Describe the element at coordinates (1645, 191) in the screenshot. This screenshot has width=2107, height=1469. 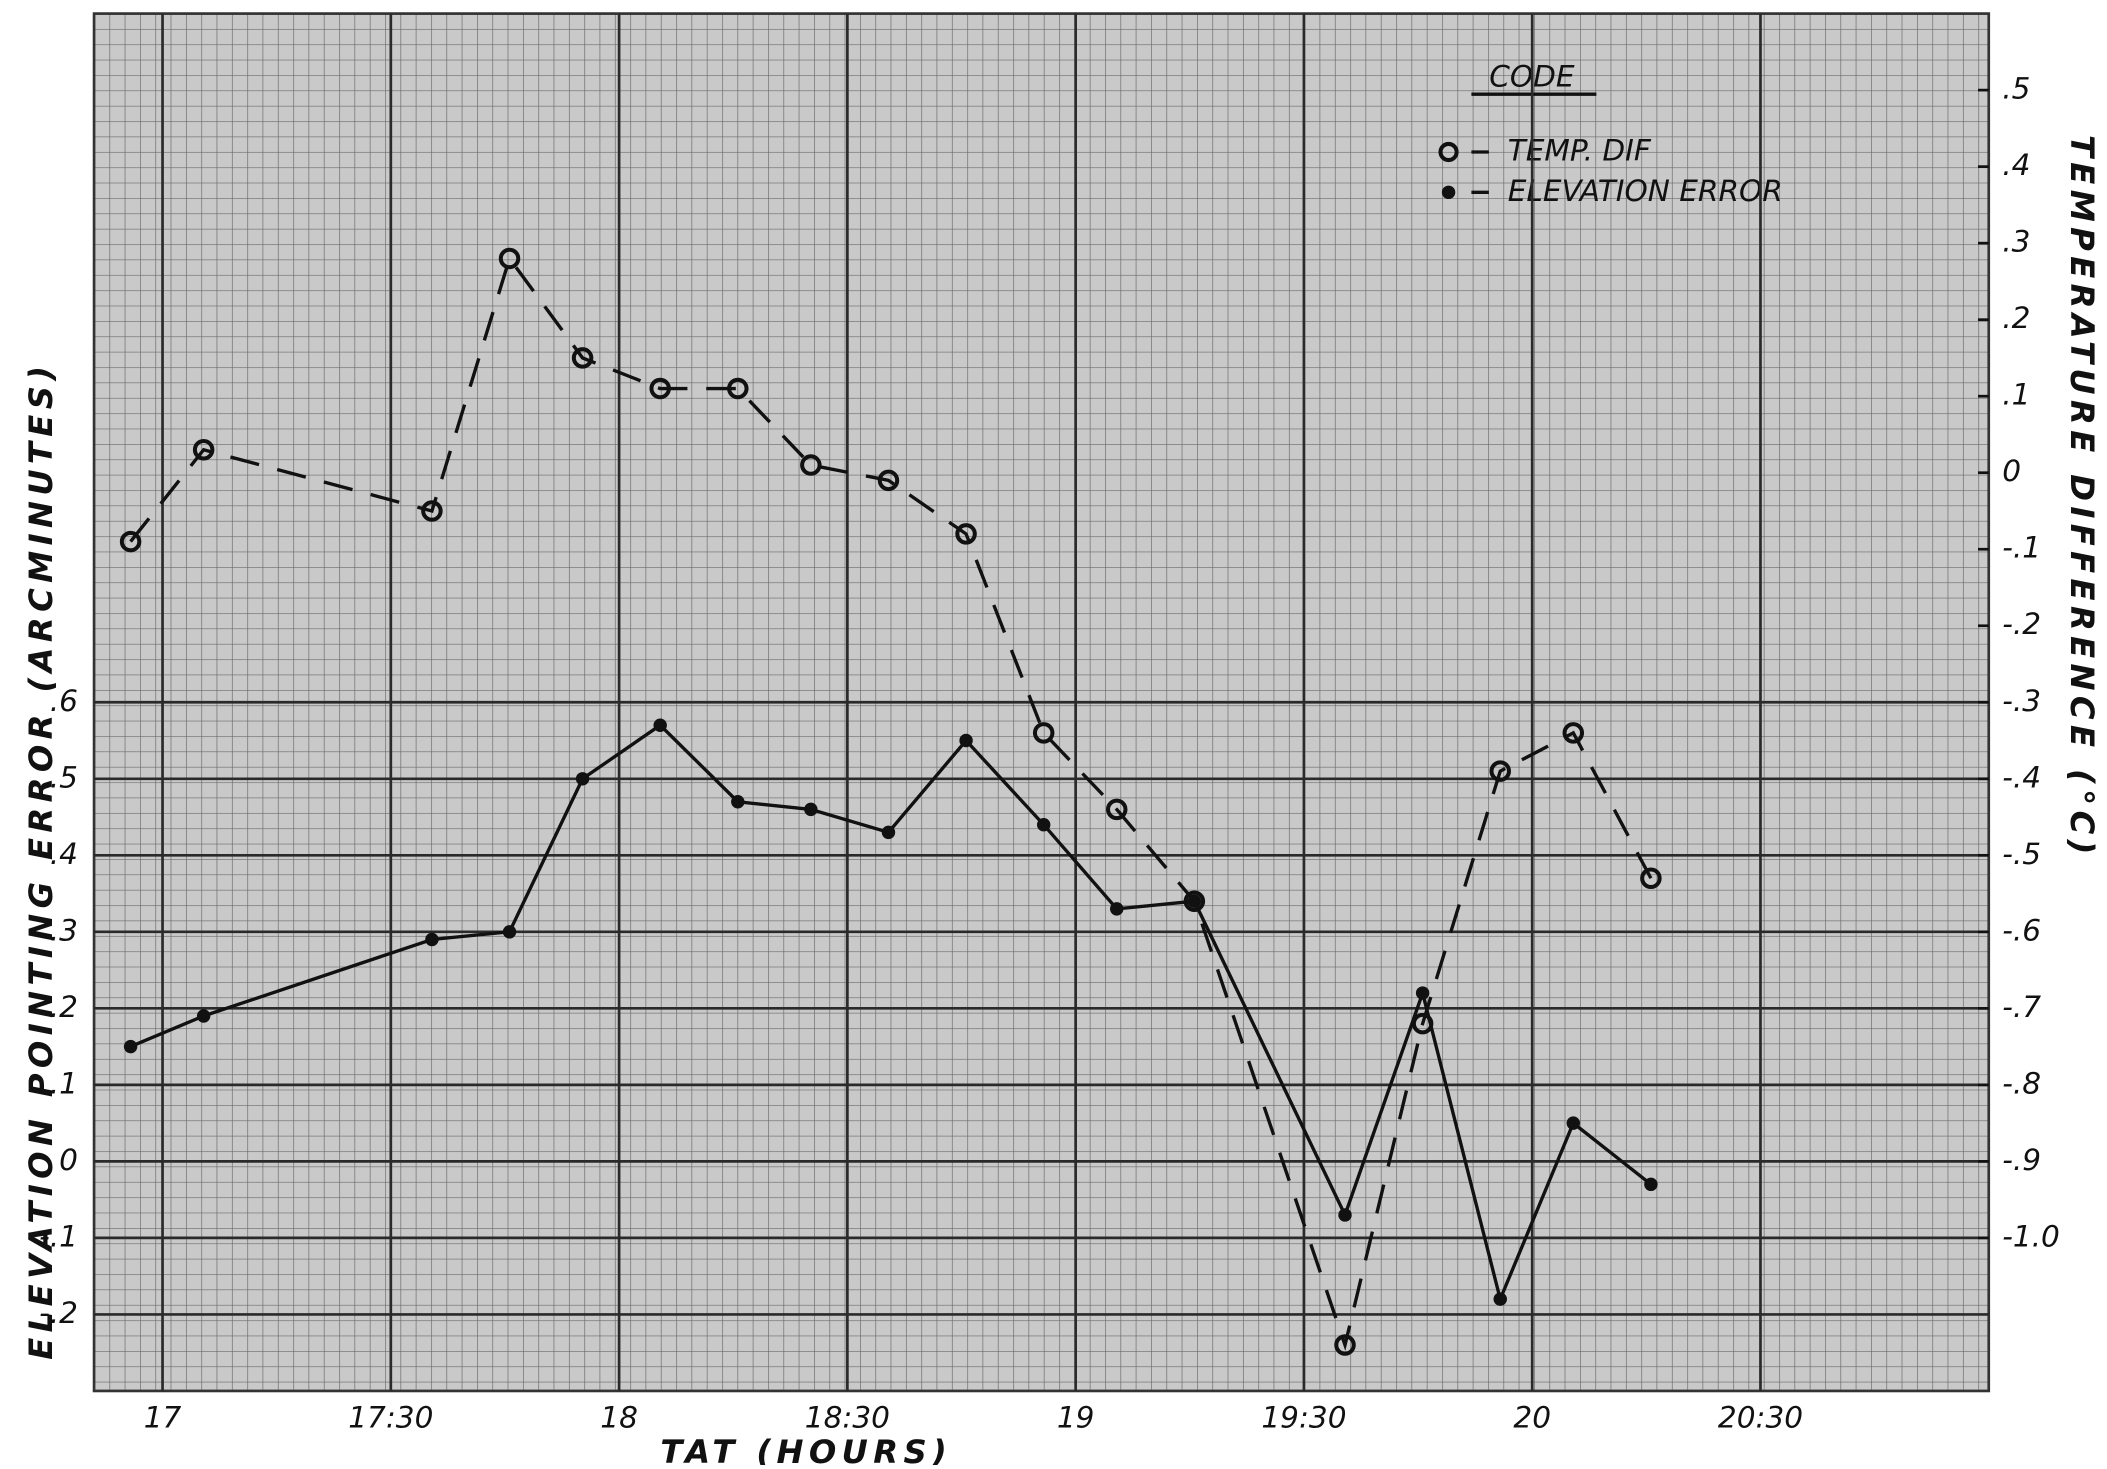
I see `legend-label: ELEVATION ERROR` at that location.